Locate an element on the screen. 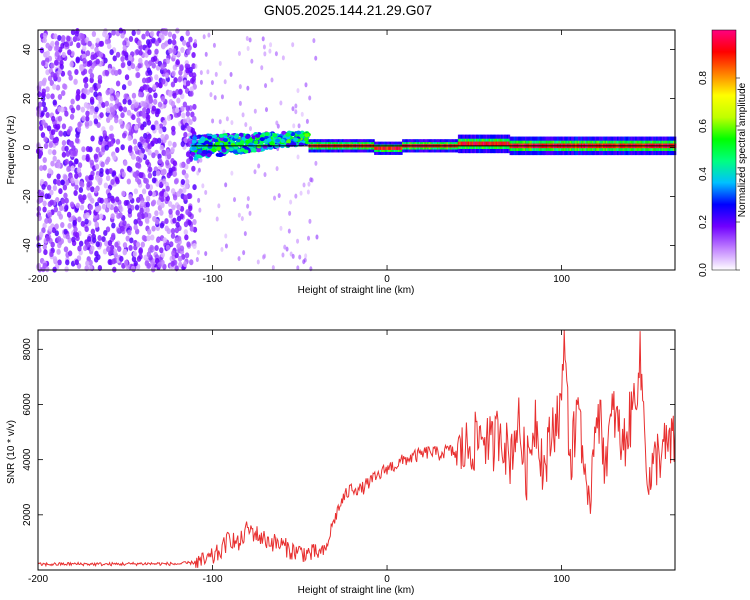  colorbar-ticks: 0.0 0.2 0.4 0.6 0.8 is located at coordinates (719, 174).